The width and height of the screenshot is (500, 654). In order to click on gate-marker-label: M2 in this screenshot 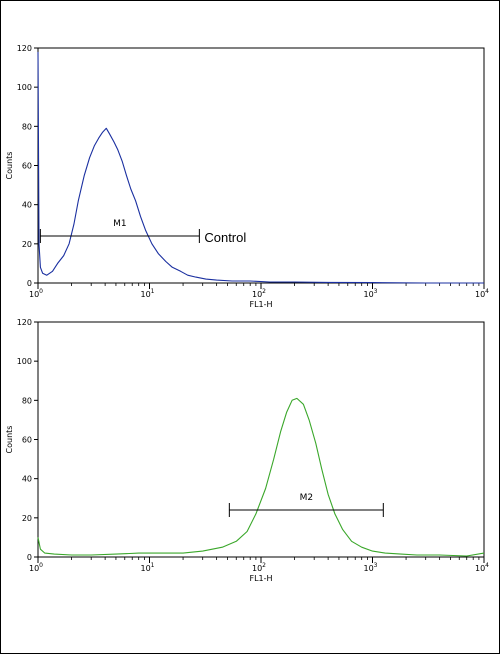, I will do `click(307, 498)`.